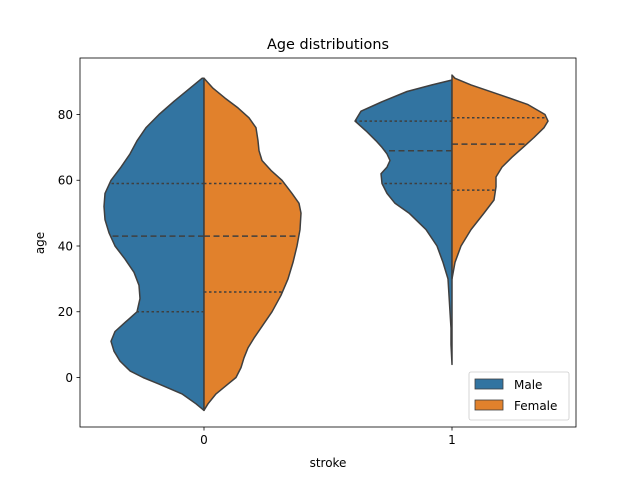 The image size is (640, 480). Describe the element at coordinates (65, 246) in the screenshot. I see `y-tick-label: 40` at that location.